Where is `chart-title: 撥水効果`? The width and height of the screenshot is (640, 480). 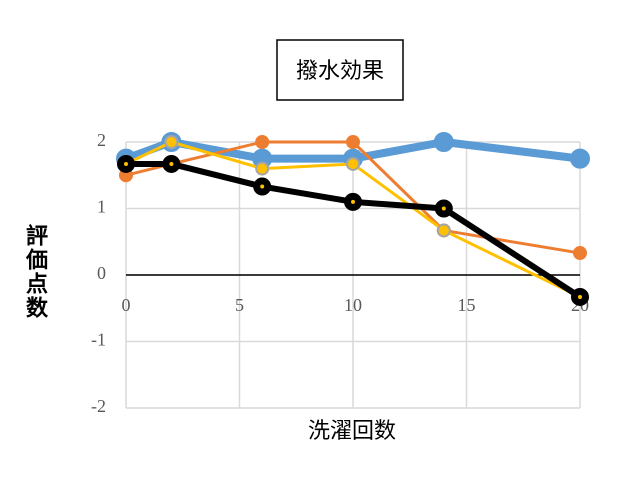
chart-title: 撥水効果 is located at coordinates (340, 71).